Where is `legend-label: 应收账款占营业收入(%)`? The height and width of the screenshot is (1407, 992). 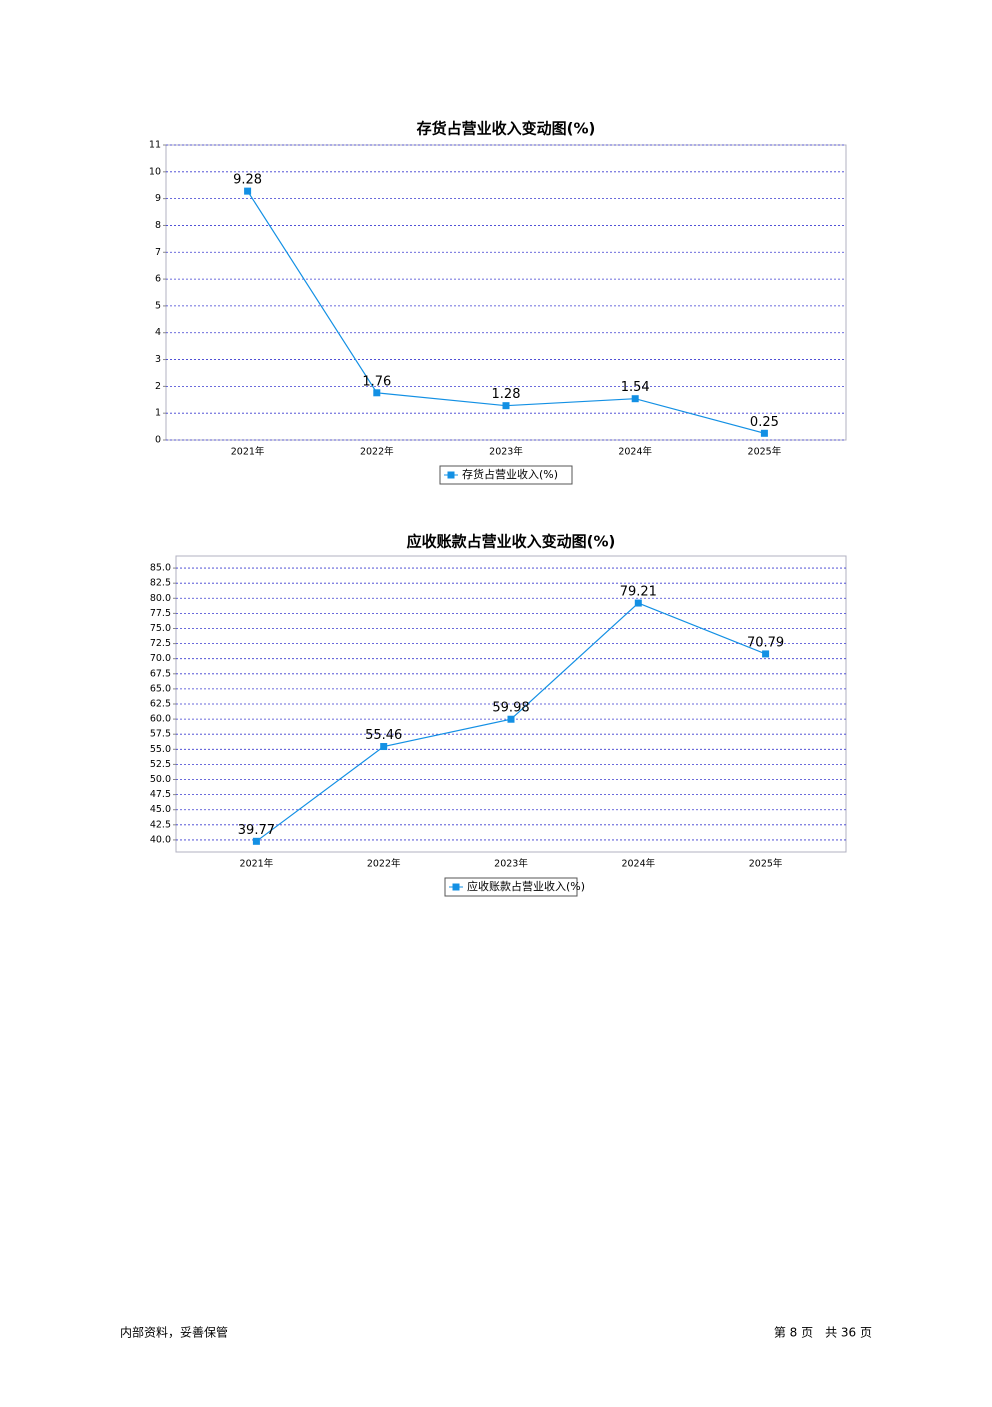
legend-label: 应收账款占营业收入(%) is located at coordinates (526, 886).